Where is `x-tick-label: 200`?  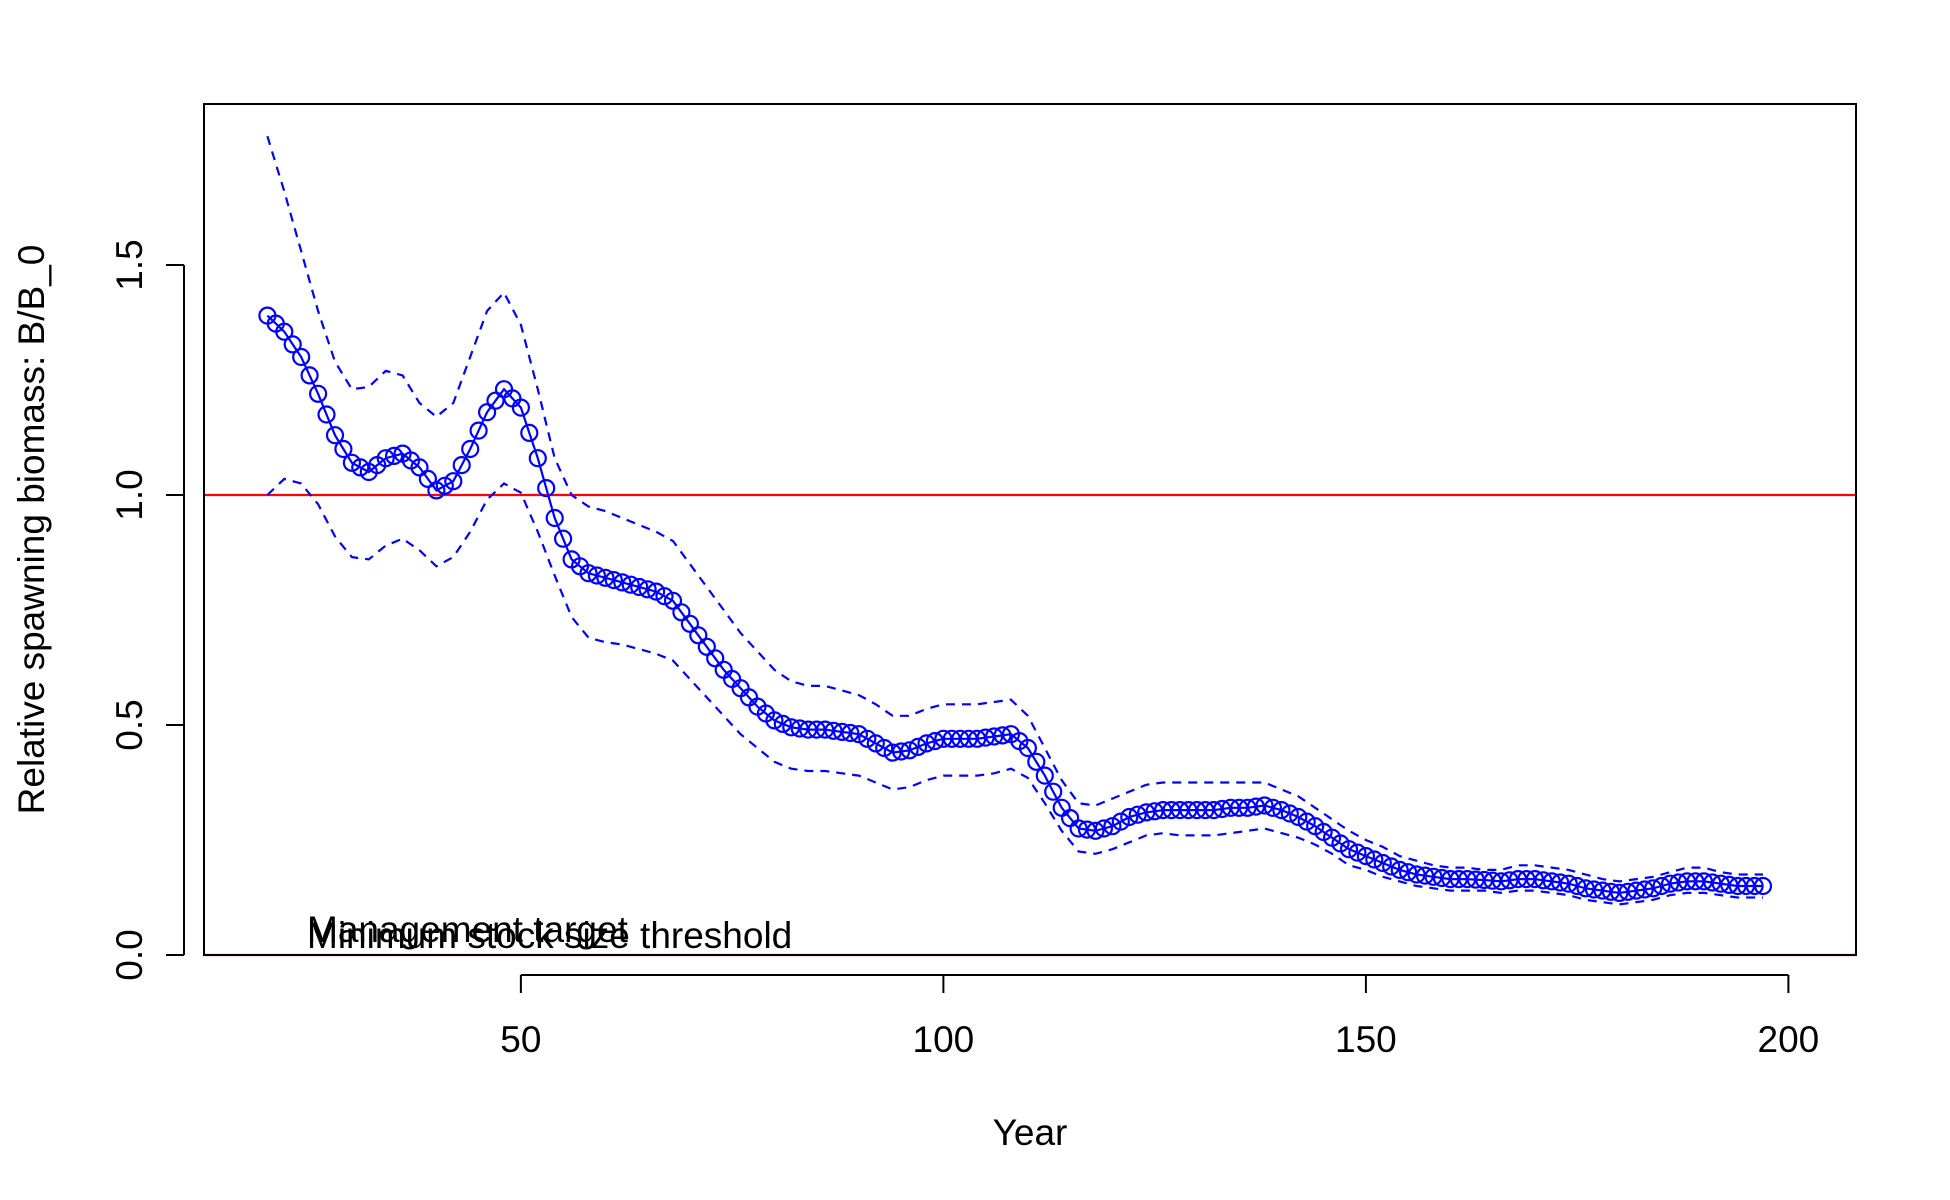 x-tick-label: 200 is located at coordinates (1789, 1039).